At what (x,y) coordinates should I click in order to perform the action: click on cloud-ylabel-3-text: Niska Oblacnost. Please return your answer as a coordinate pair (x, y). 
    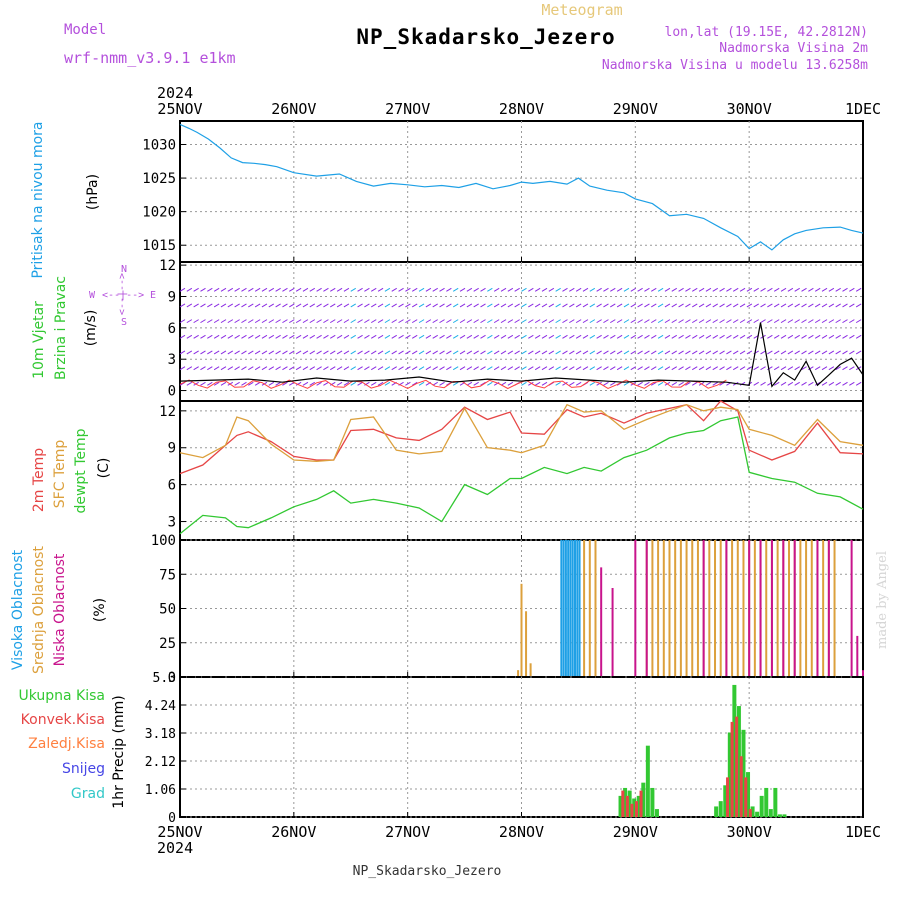
    Looking at the image, I should click on (60, 609).